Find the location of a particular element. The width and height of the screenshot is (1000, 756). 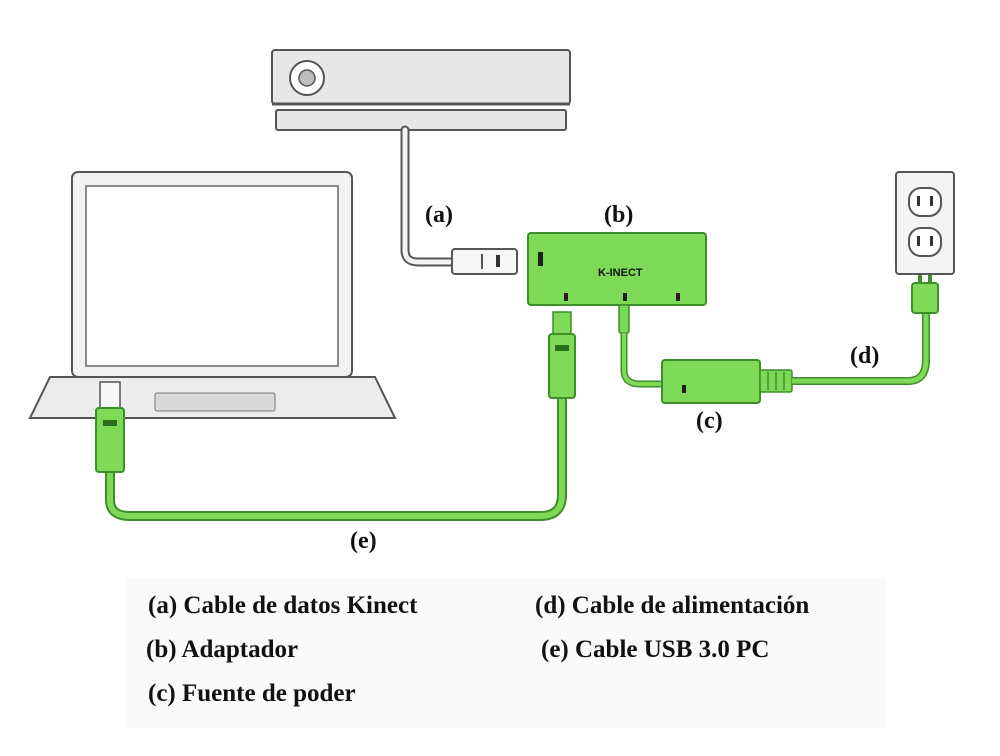

kinect-sensor is located at coordinates (421, 90).